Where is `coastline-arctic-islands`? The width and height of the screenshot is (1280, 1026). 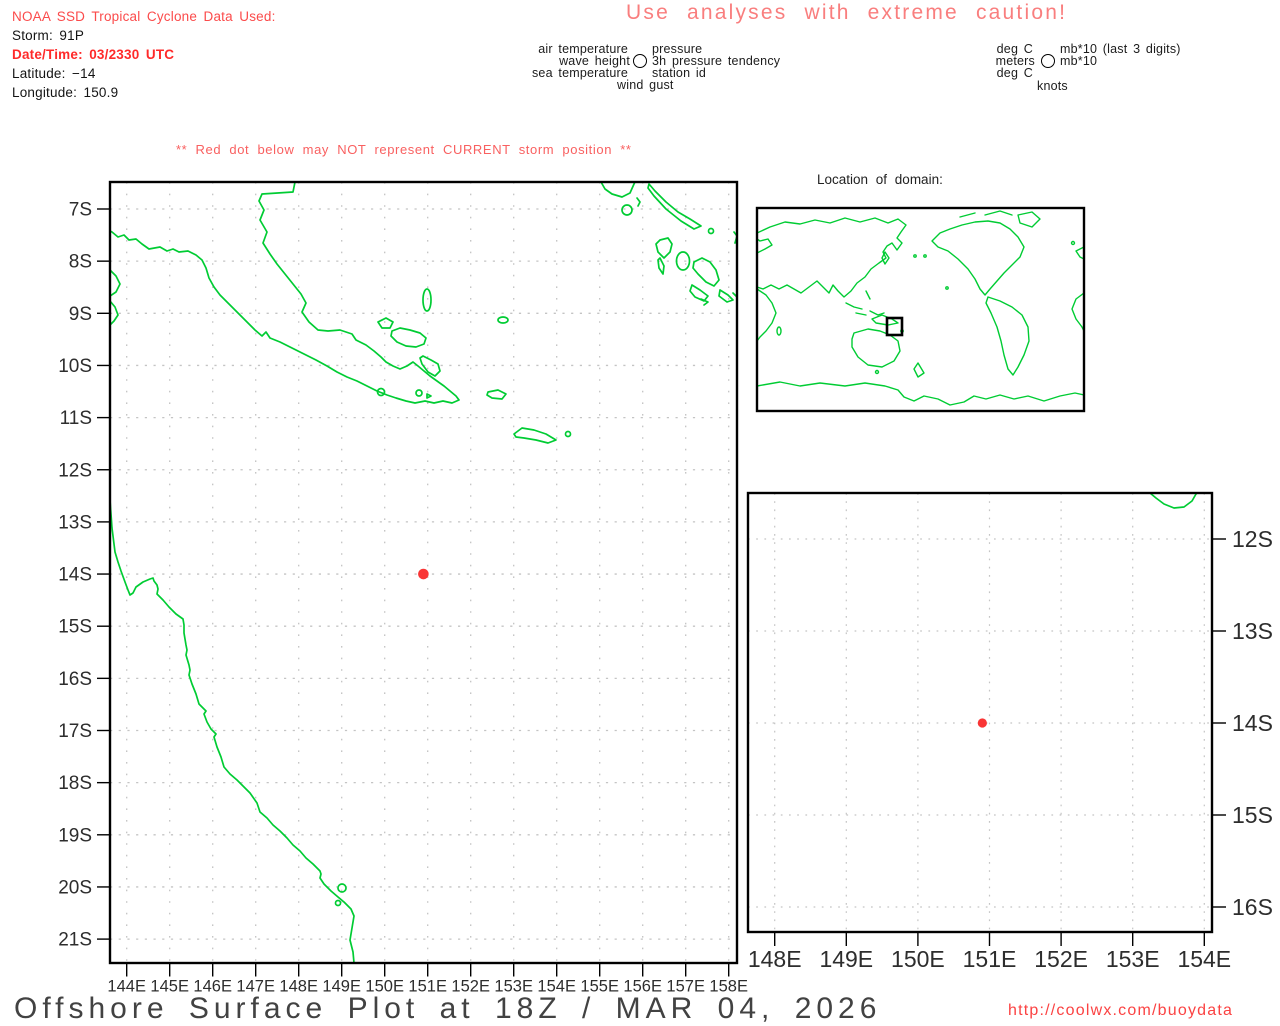 coastline-arctic-islands is located at coordinates (998, 213).